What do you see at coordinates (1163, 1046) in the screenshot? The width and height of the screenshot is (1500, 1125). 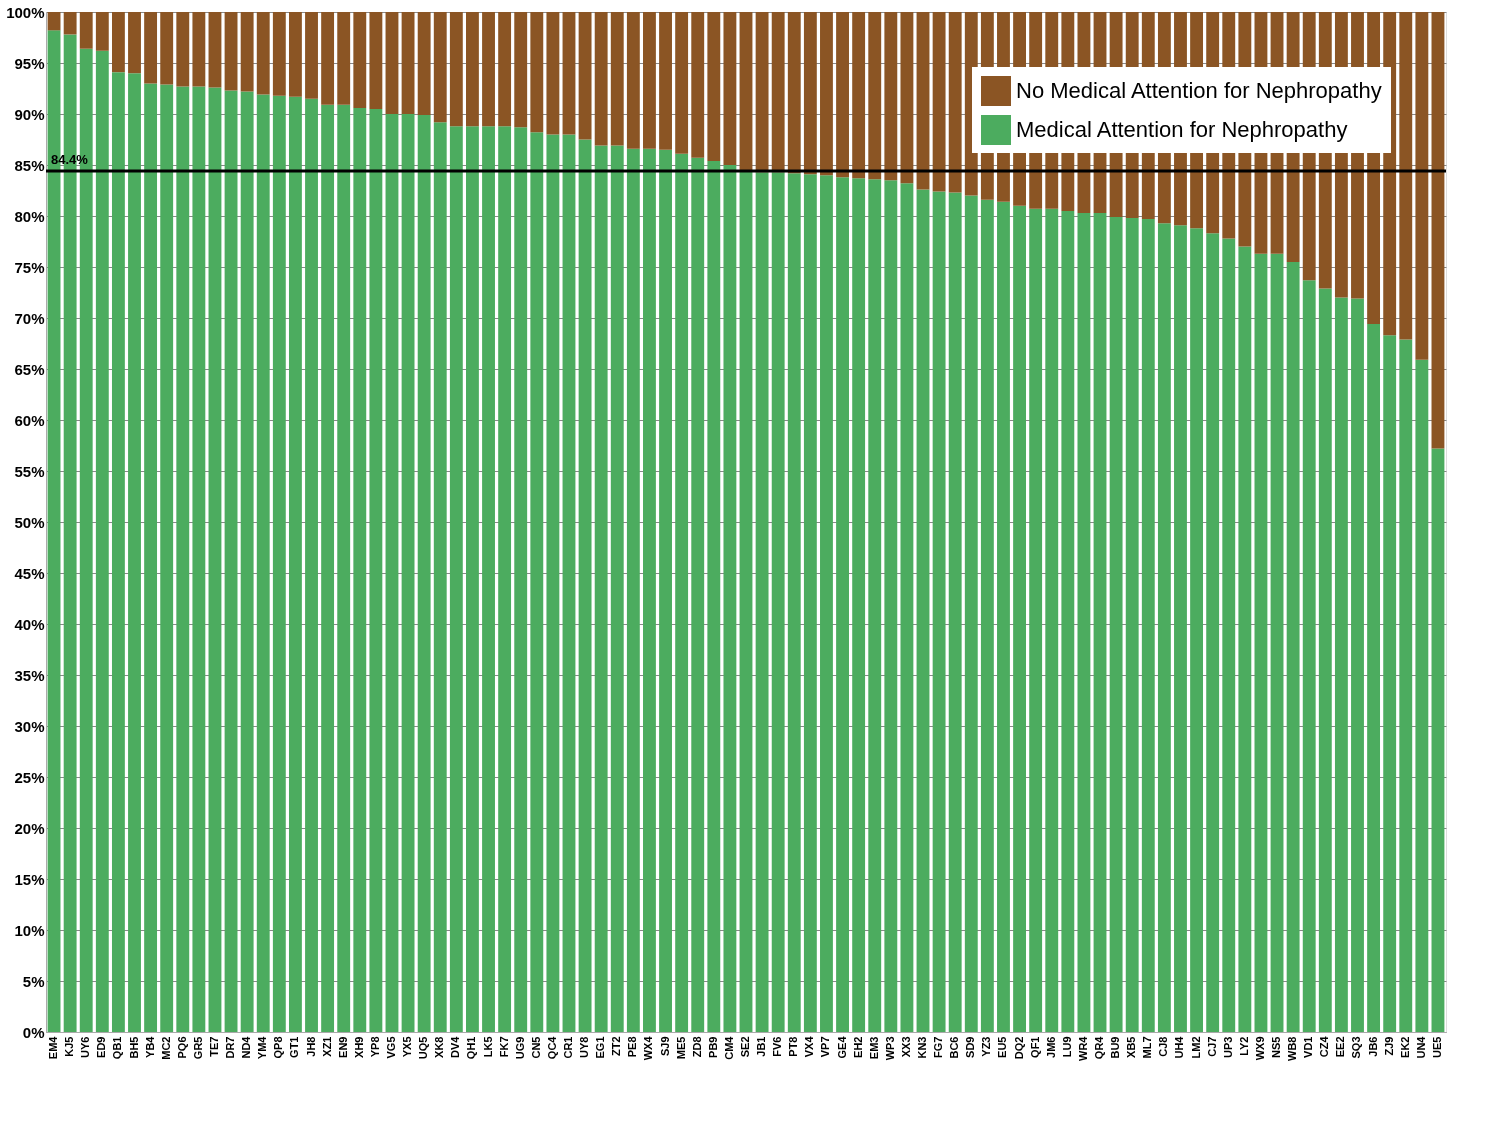 I see `x-tick-label: CJ8` at bounding box center [1163, 1046].